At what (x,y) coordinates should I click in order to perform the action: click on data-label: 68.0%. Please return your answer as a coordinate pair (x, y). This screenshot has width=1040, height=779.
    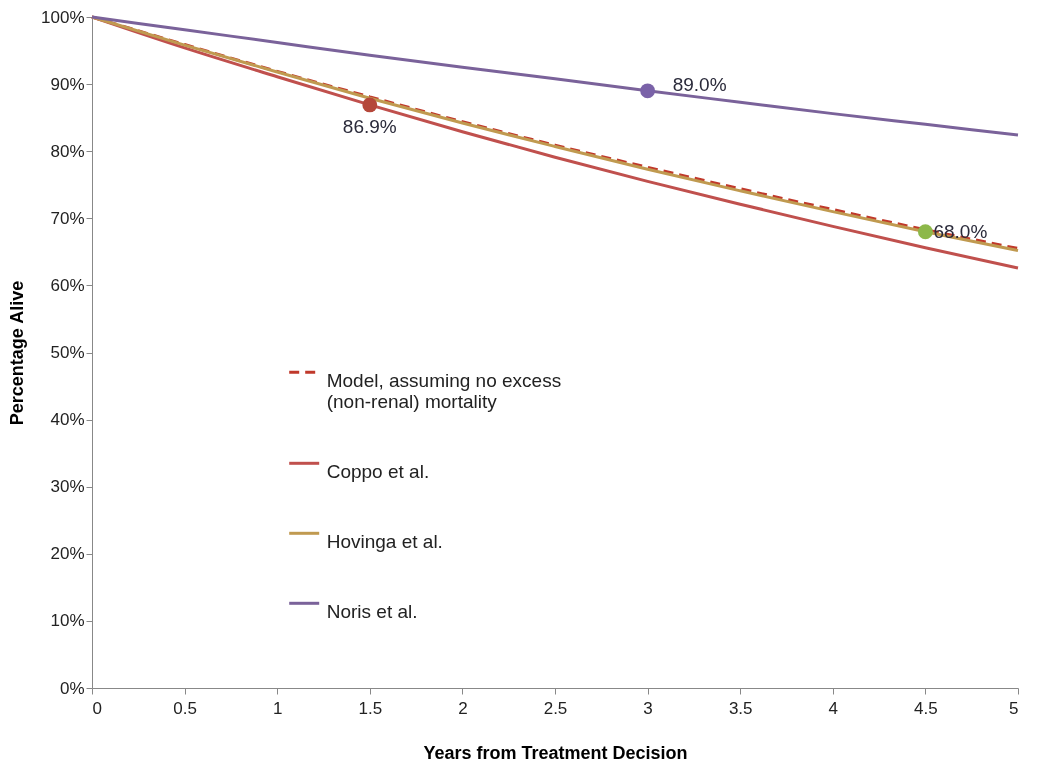
    Looking at the image, I should click on (960, 231).